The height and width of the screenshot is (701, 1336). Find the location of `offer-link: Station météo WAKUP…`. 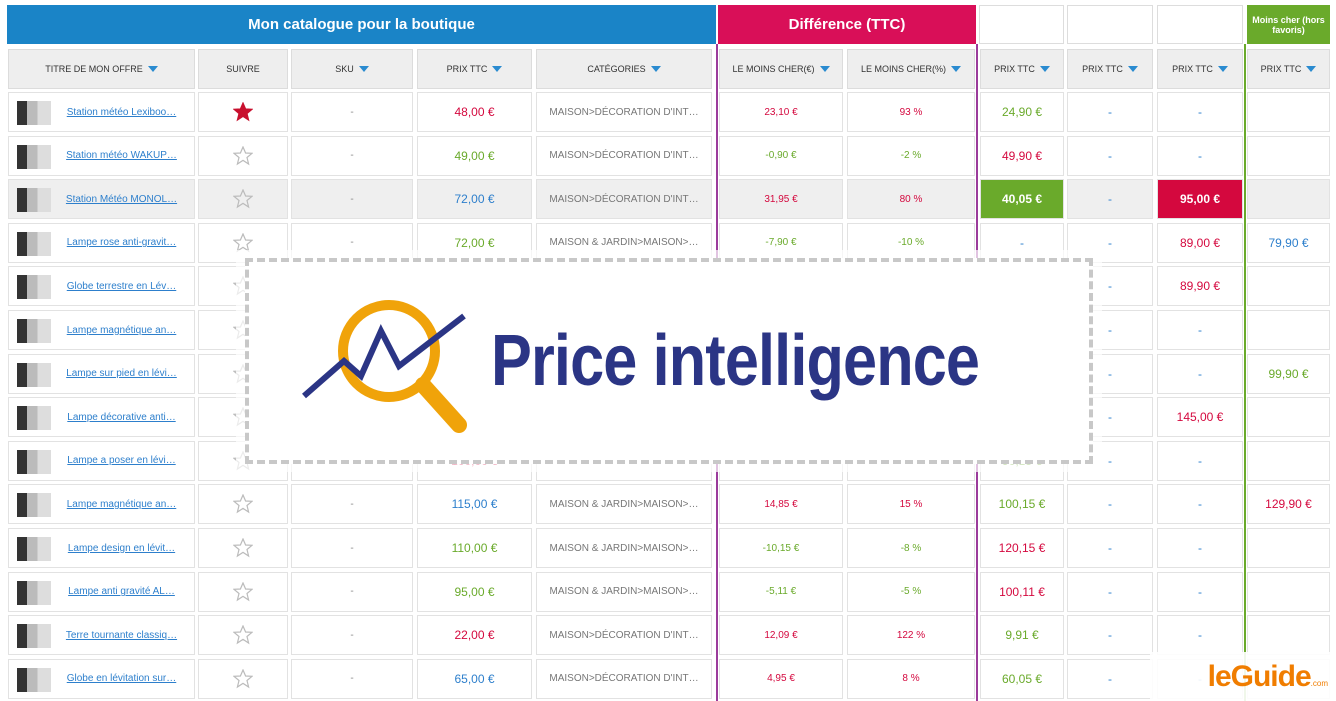

offer-link: Station météo WAKUP… is located at coordinates (121, 156).